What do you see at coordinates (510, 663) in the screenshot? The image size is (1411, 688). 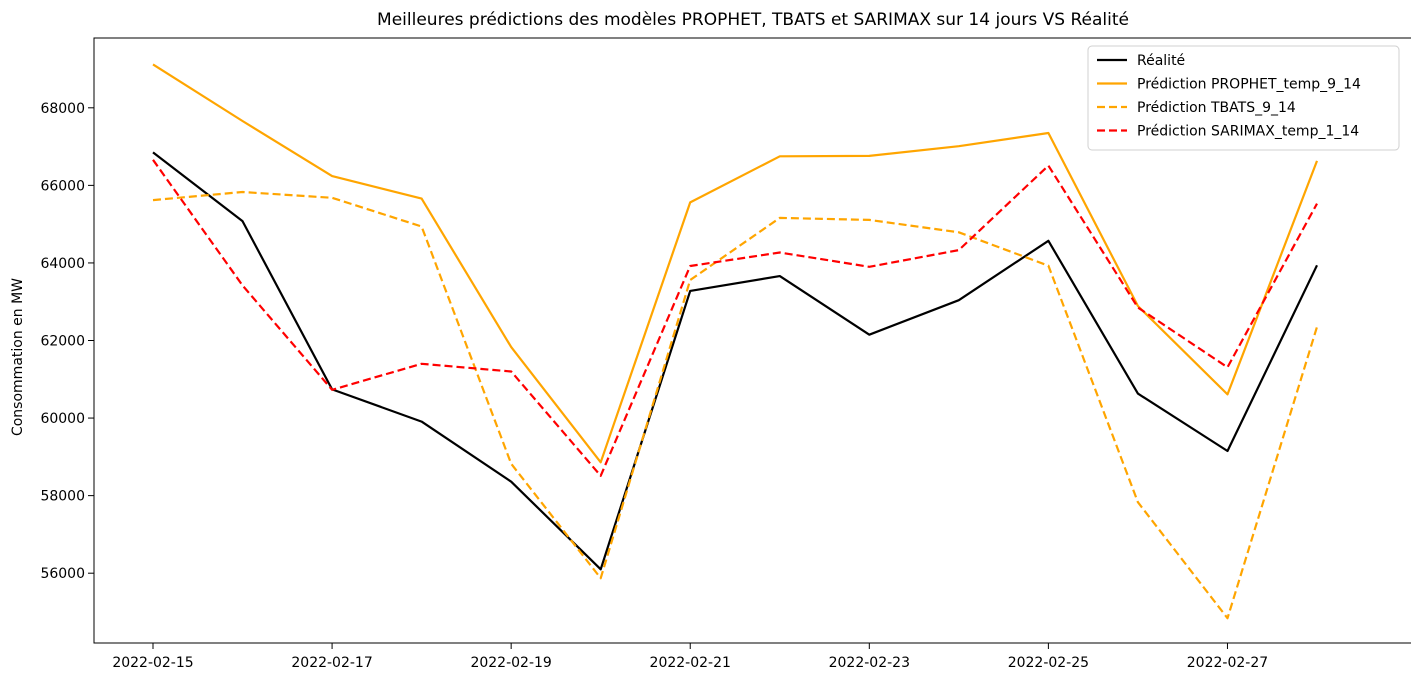 I see `x-tick-label: 2022-02-19` at bounding box center [510, 663].